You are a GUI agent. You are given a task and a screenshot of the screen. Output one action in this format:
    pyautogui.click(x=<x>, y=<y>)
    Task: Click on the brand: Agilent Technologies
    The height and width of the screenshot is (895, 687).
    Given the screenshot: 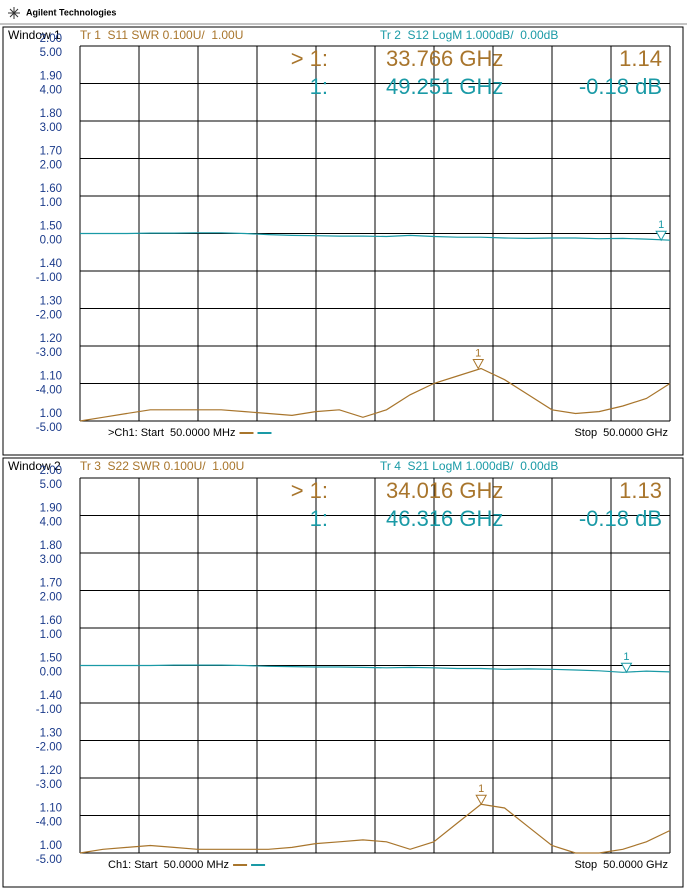 What is the action you would take?
    pyautogui.click(x=71, y=12)
    